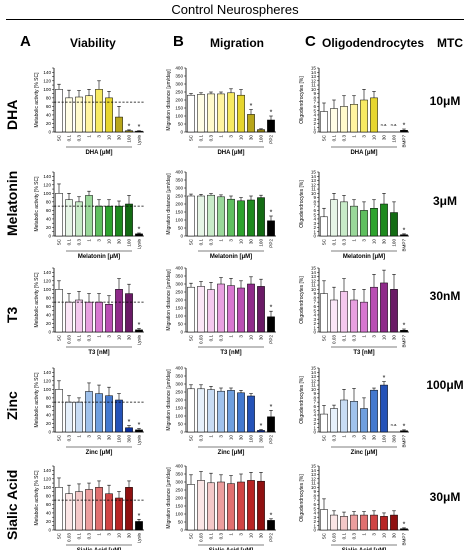 The width and height of the screenshot is (470, 550). What do you see at coordinates (394, 124) in the screenshot?
I see `dha-oligo-na-label: n.a.` at bounding box center [394, 124].